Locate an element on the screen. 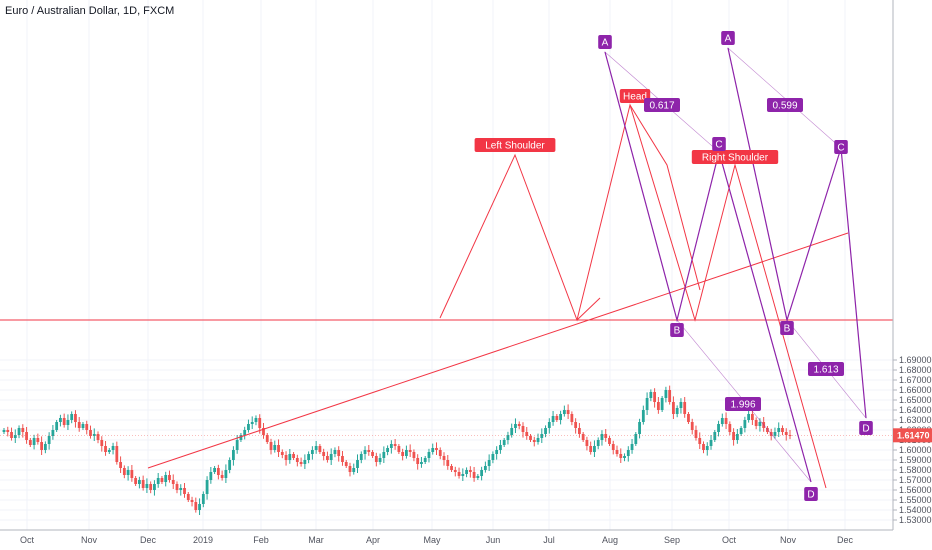 Image resolution: width=932 pixels, height=550 pixels. x-tick-label: Feb is located at coordinates (261, 540).